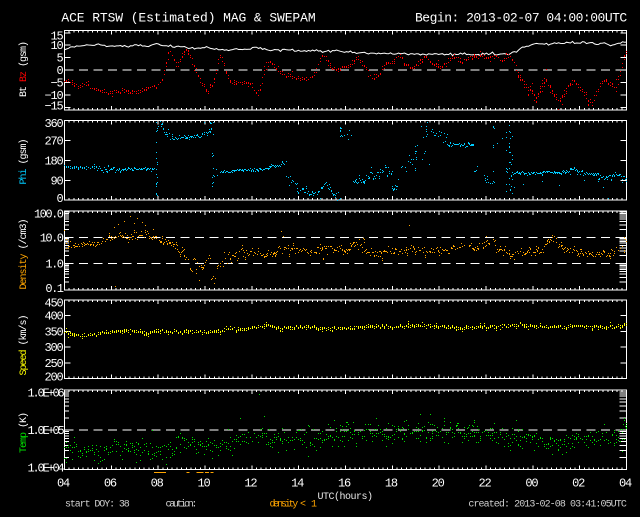 This screenshot has width=640, height=517. I want to click on svg-text: density, so click(284, 504).